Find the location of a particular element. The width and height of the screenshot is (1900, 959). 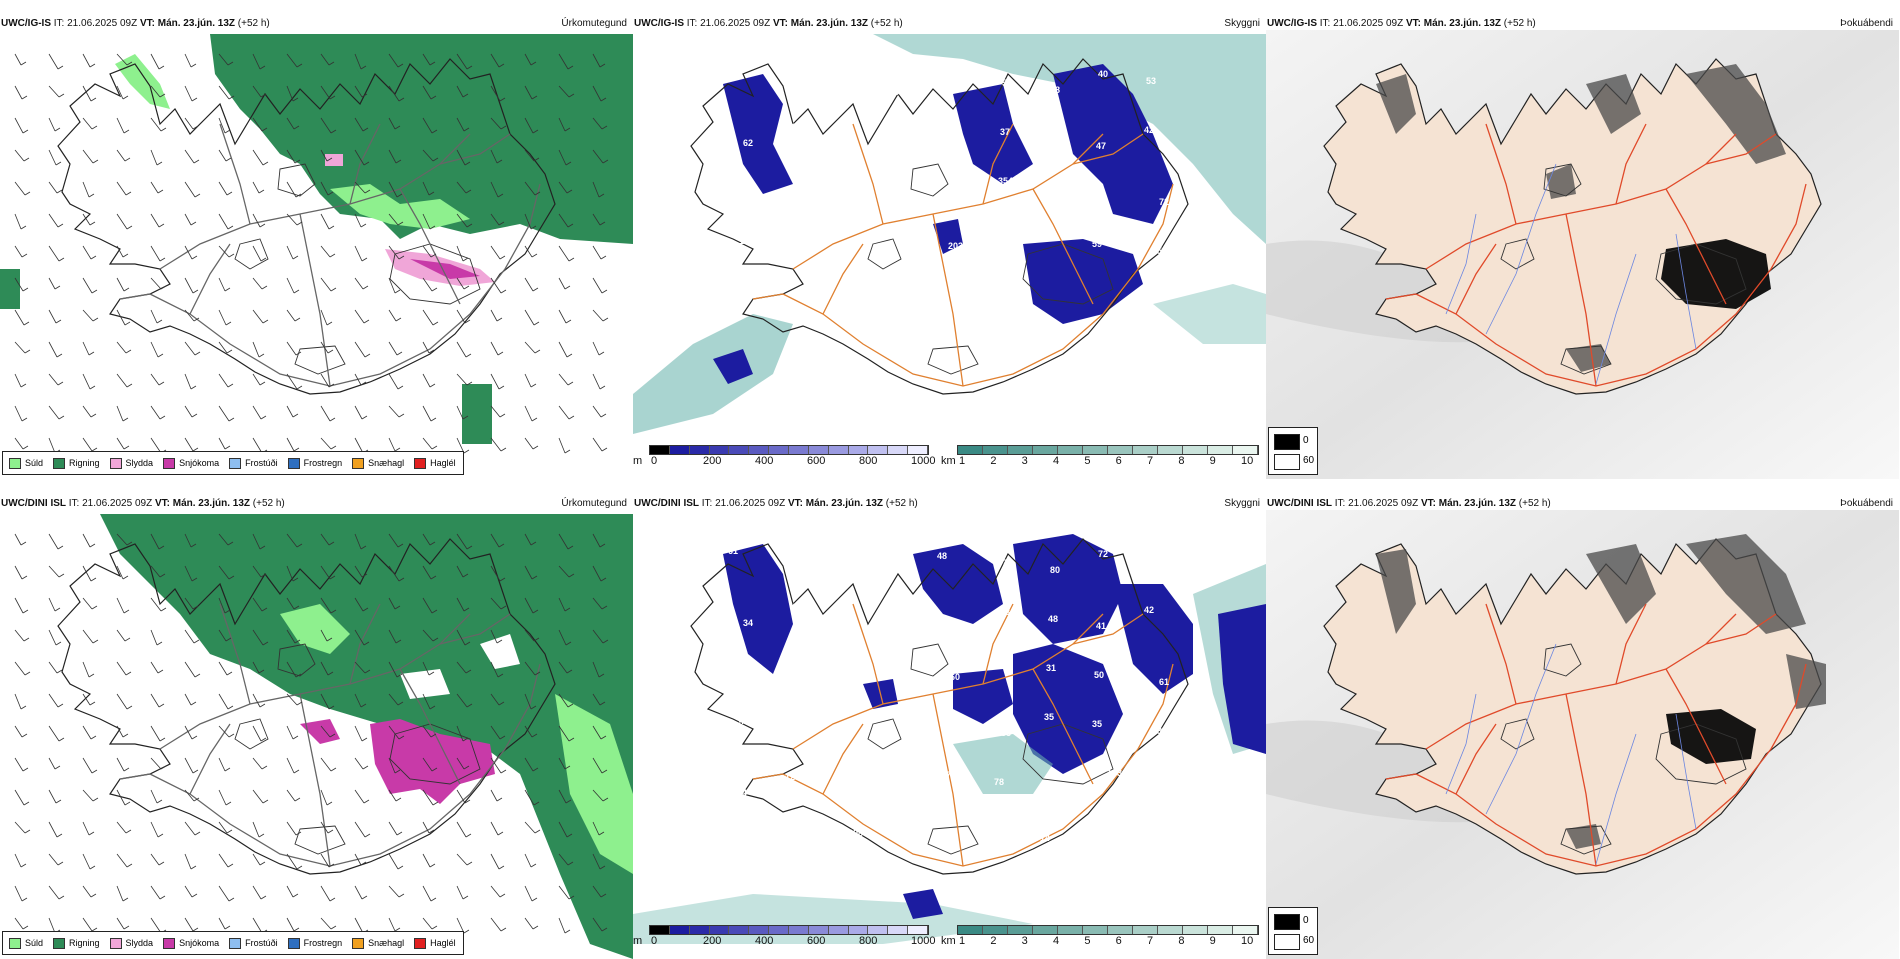

scale-tick-label: 800 is located at coordinates (868, 941).